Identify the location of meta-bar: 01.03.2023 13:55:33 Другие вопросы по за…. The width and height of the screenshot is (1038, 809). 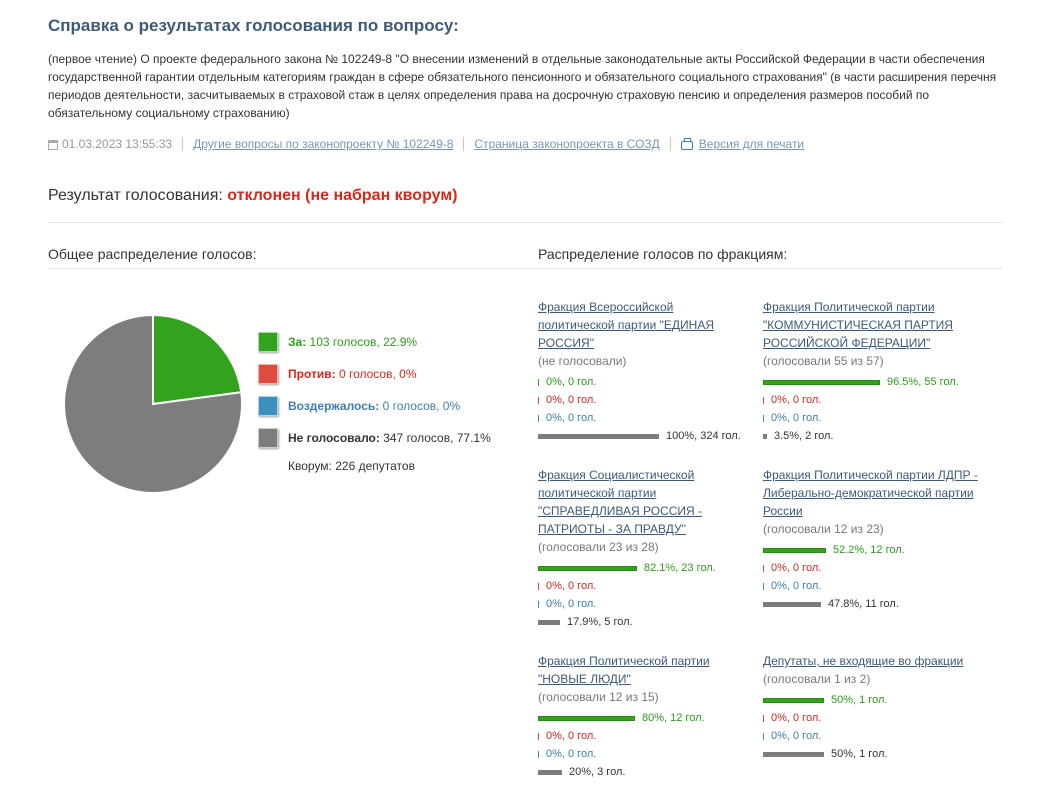
(426, 144).